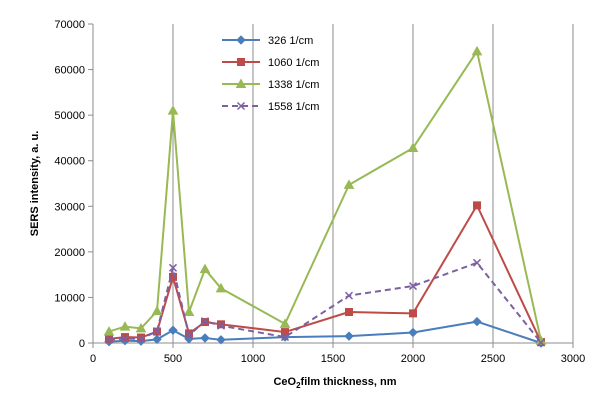  I want to click on x-tick-label: 500, so click(173, 359).